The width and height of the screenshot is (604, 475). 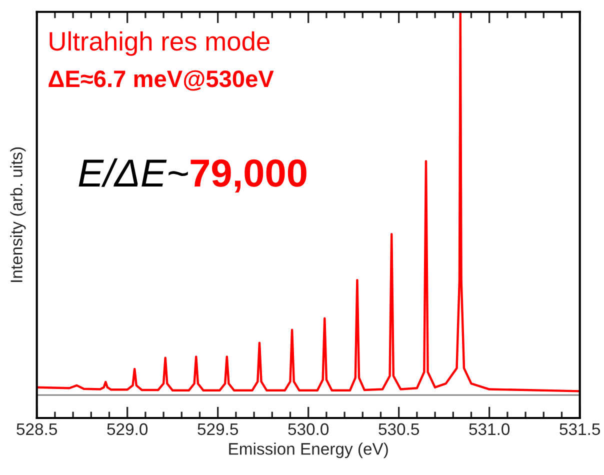 I want to click on annotation: Ultrahigh res mode, so click(x=160, y=43).